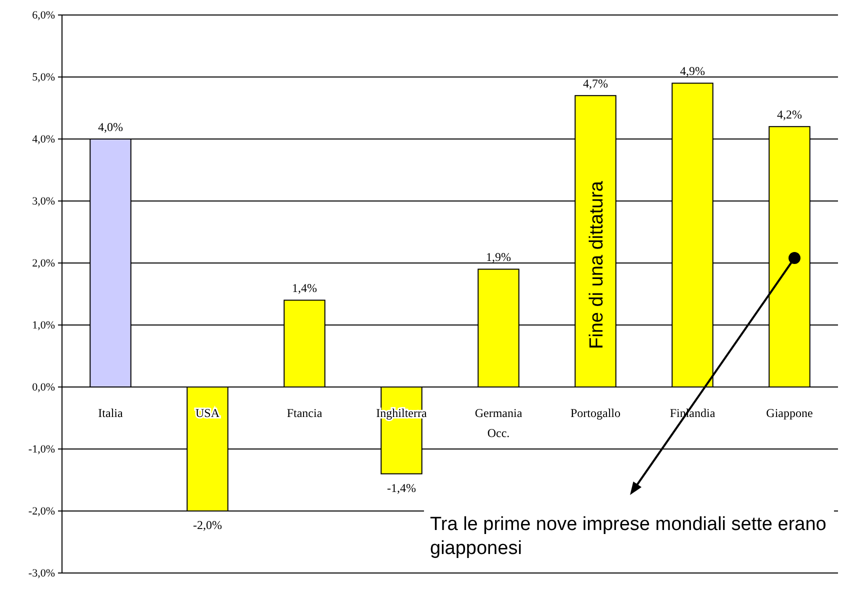  What do you see at coordinates (789, 413) in the screenshot?
I see `x-tick-label: Giappone` at bounding box center [789, 413].